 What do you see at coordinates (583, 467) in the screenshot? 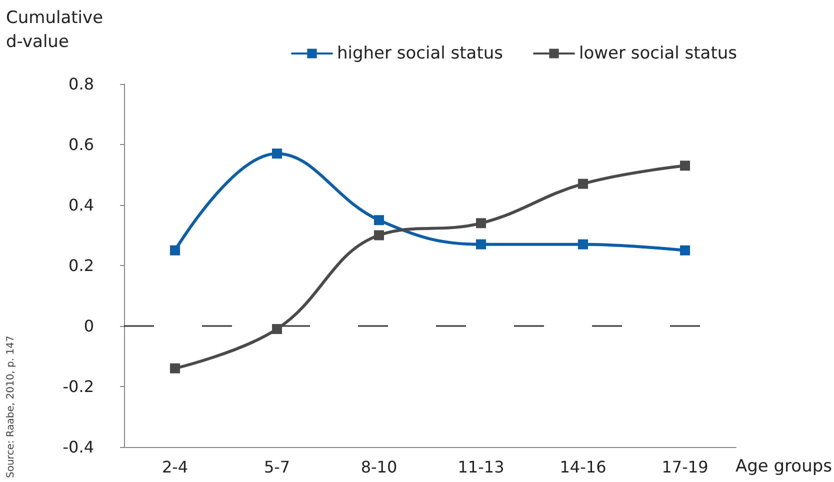
I see `x-tick-label: 14-16` at bounding box center [583, 467].